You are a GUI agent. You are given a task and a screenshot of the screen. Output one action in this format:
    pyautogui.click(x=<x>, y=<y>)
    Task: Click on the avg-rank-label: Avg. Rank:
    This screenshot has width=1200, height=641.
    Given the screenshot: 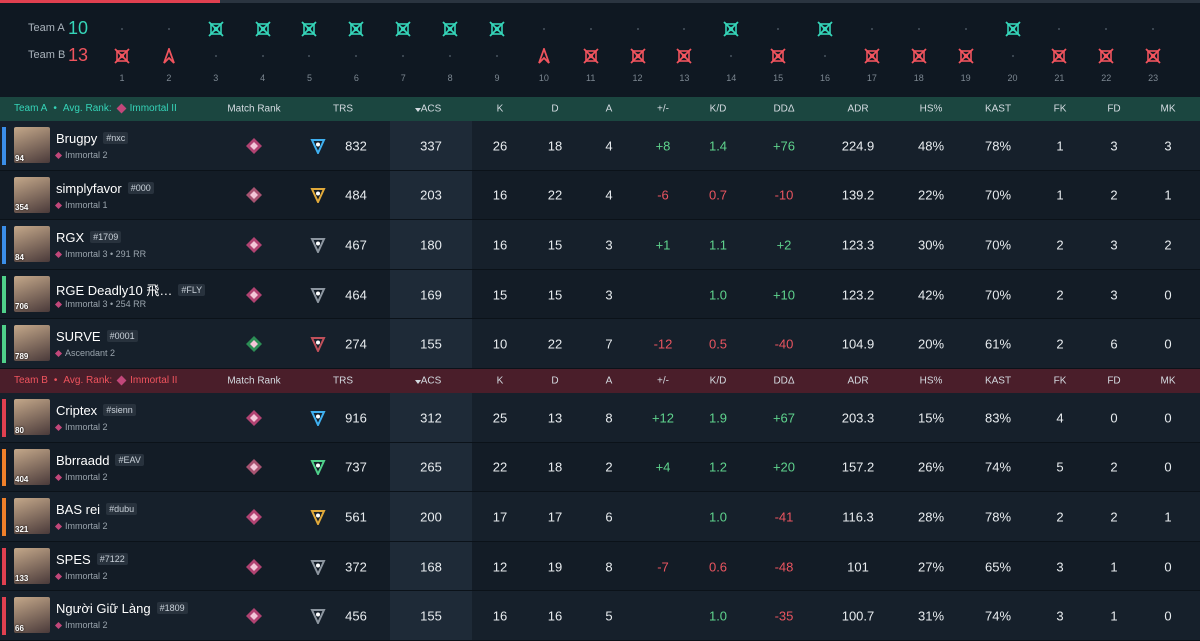 What is the action you would take?
    pyautogui.click(x=80, y=380)
    